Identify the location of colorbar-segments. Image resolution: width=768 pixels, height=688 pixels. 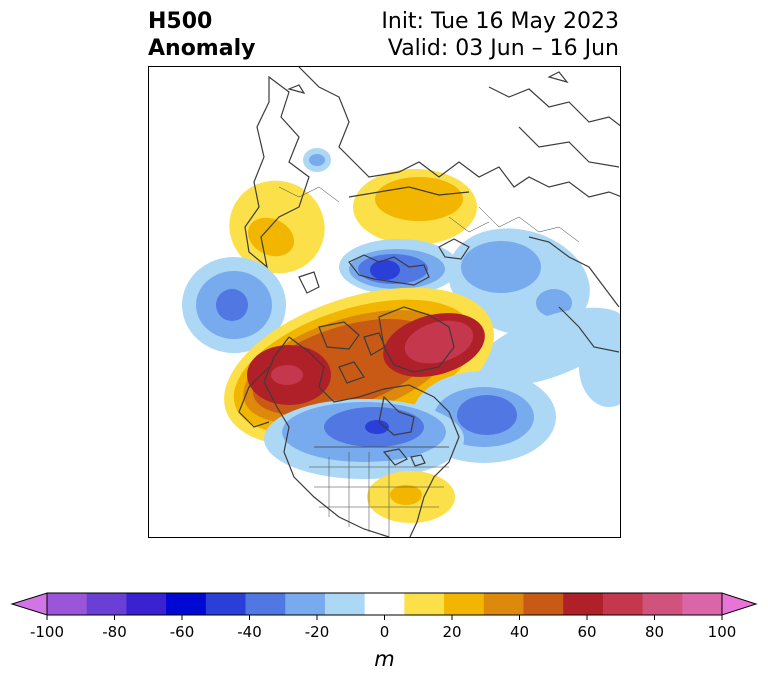
(385, 604).